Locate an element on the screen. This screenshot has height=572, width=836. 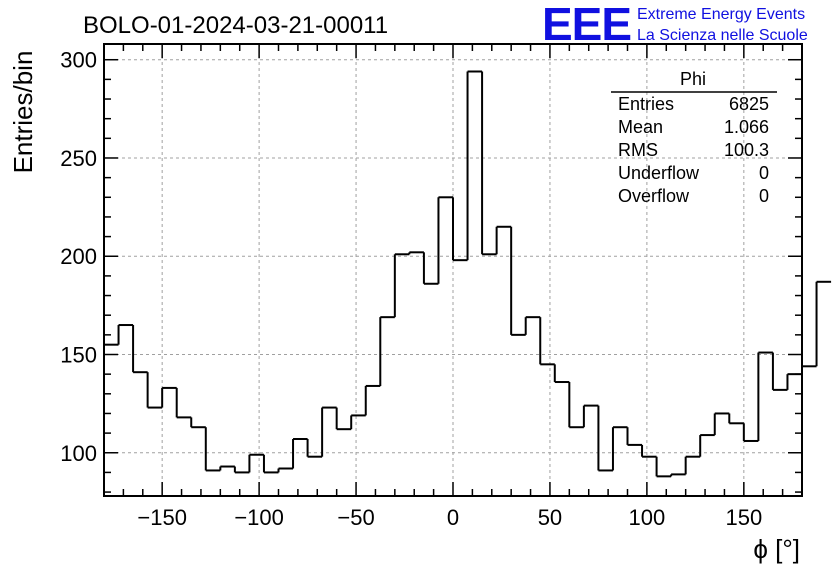
y-tick-label: 200 is located at coordinates (78, 256).